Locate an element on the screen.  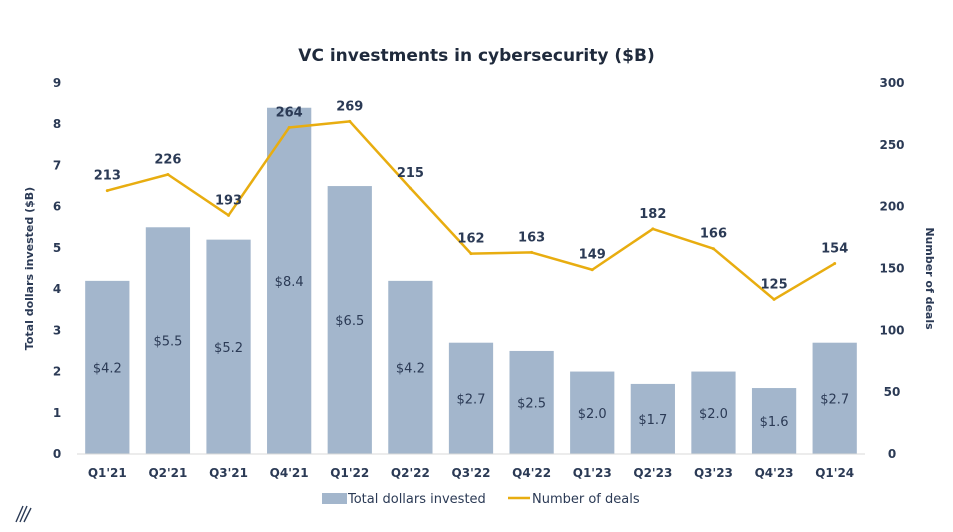
deals-value-label: 264 is located at coordinates (289, 113).